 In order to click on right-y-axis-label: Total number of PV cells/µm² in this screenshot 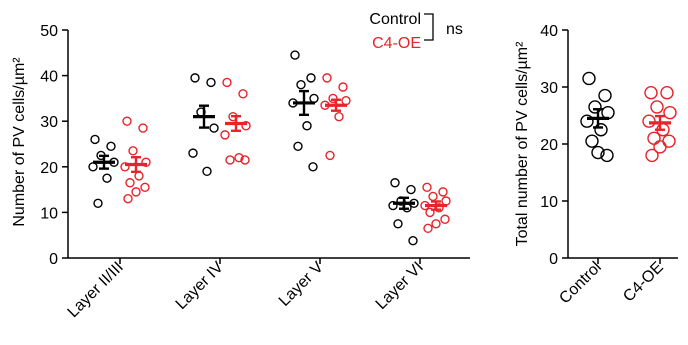, I will do `click(522, 144)`.